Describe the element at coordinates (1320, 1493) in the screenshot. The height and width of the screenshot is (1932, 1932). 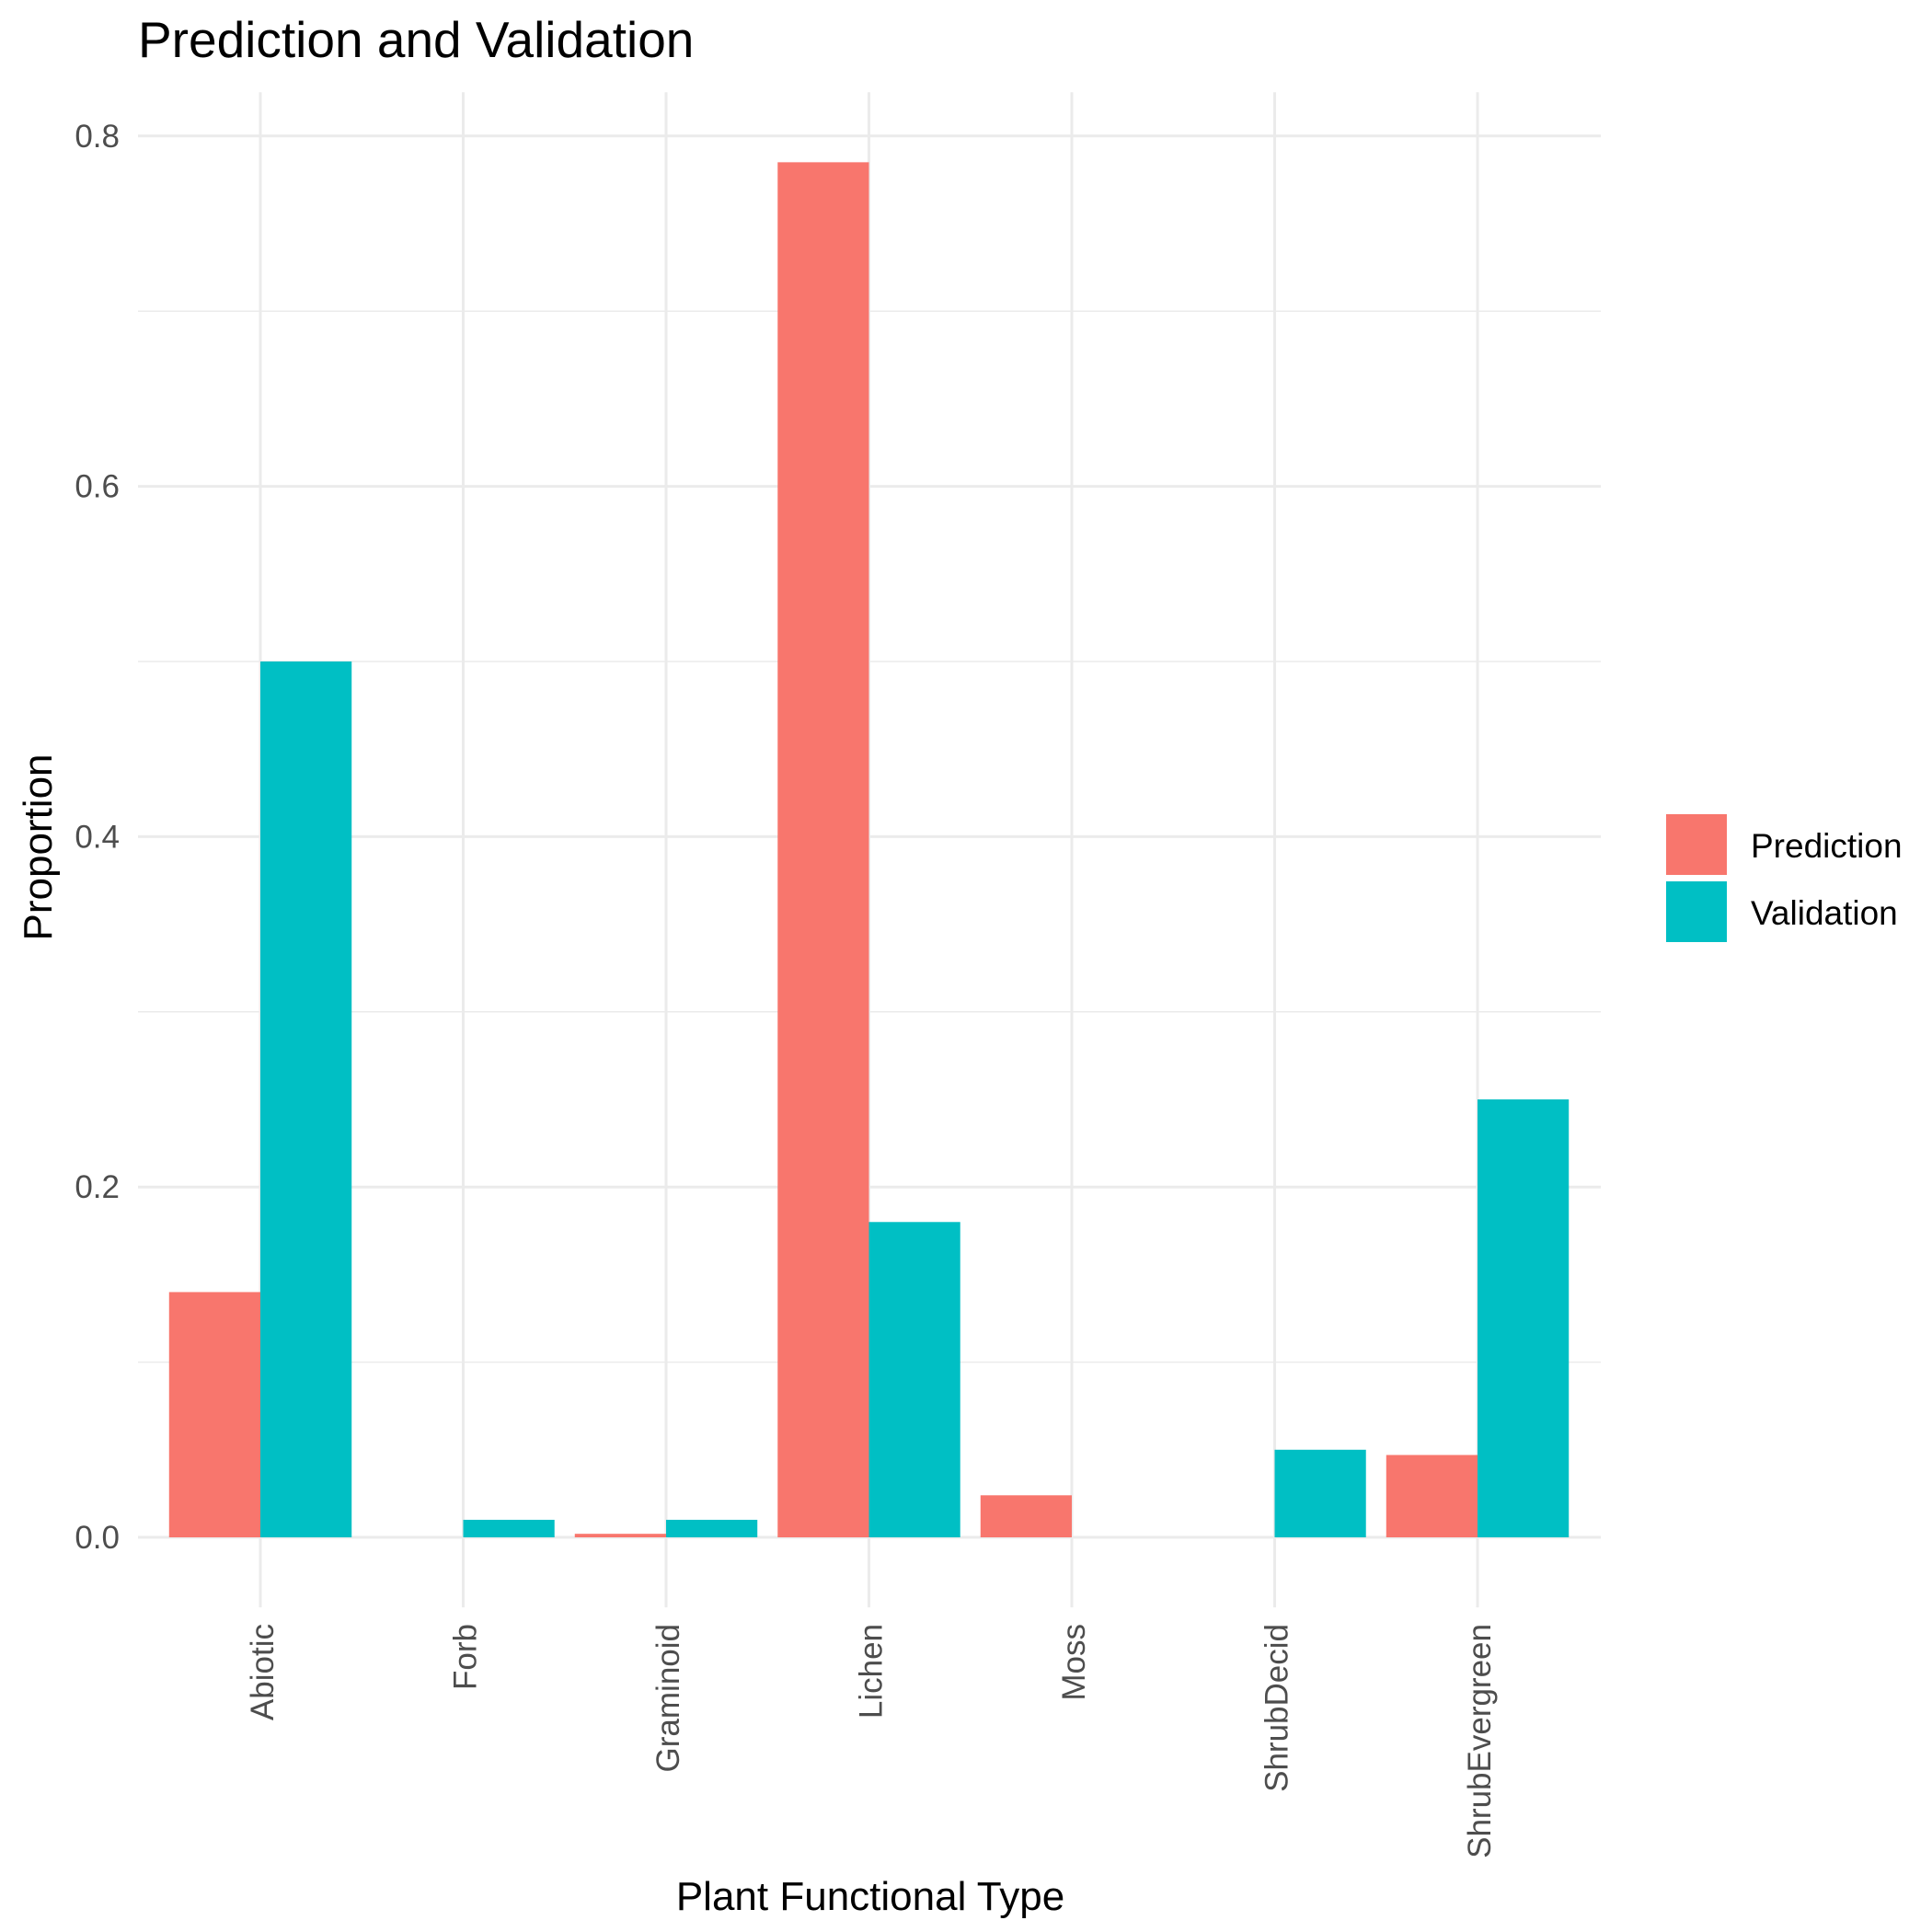
I see `bar-validation-shrubdecid` at that location.